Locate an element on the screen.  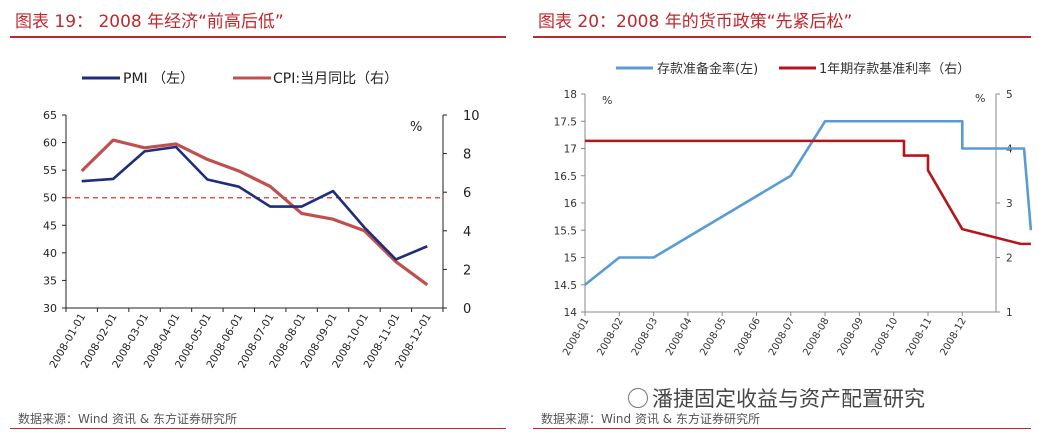
deposit-rate-line is located at coordinates (808, 192).